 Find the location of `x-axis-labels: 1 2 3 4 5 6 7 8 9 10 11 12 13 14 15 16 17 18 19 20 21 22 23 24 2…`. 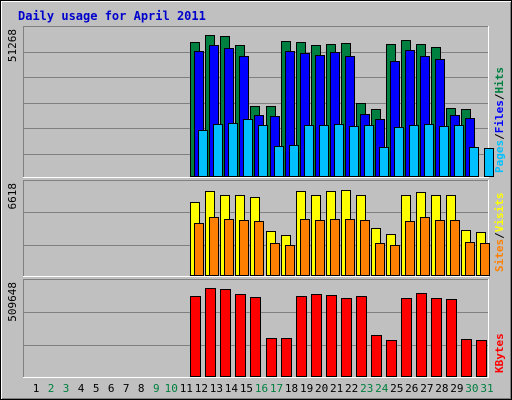

x-axis-labels: 1 2 3 4 5 6 7 8 9 10 11 12 13 14 15 16 17 18 19 20 21 22 23 24 2… is located at coordinates (263, 388).